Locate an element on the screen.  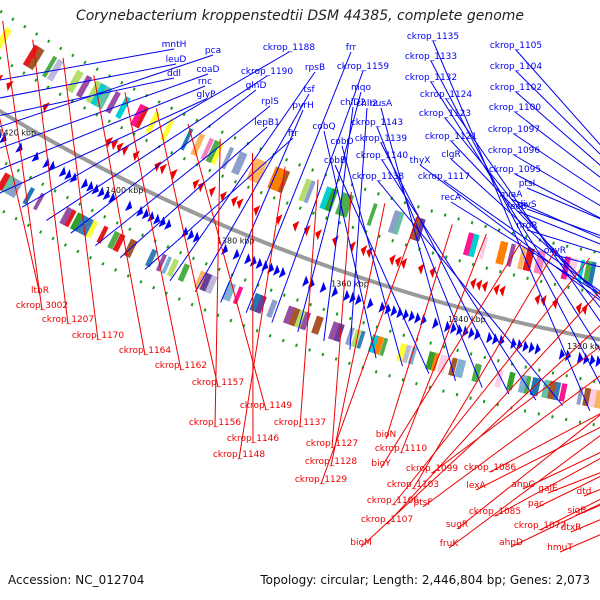
reverse-gene-label: hmuT is located at coordinates (560, 548).